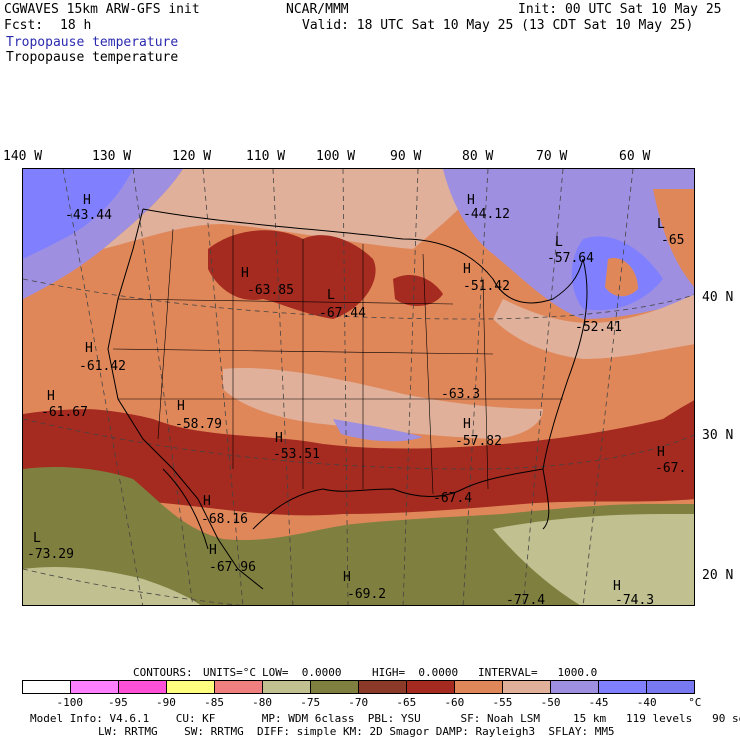 The image size is (740, 740). Describe the element at coordinates (232, 567) in the screenshot. I see `extremum-value: -67.96` at that location.